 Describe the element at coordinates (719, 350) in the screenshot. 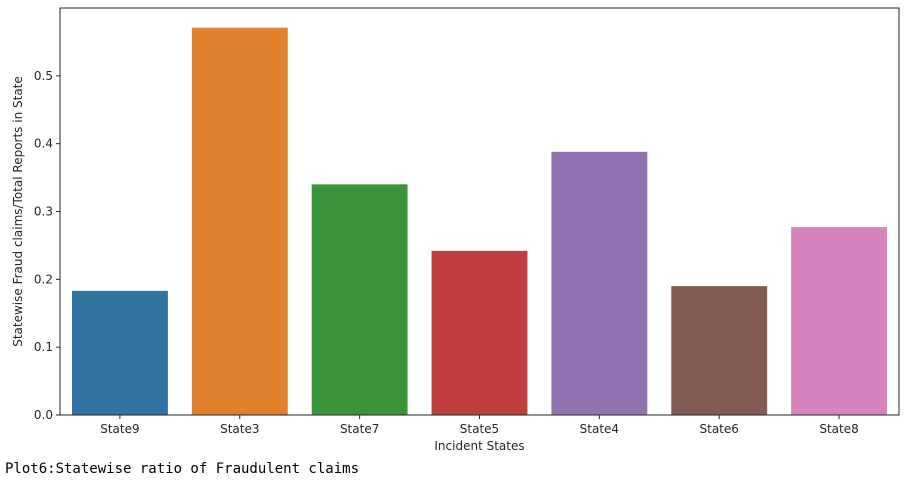

I see `bar-state6` at that location.